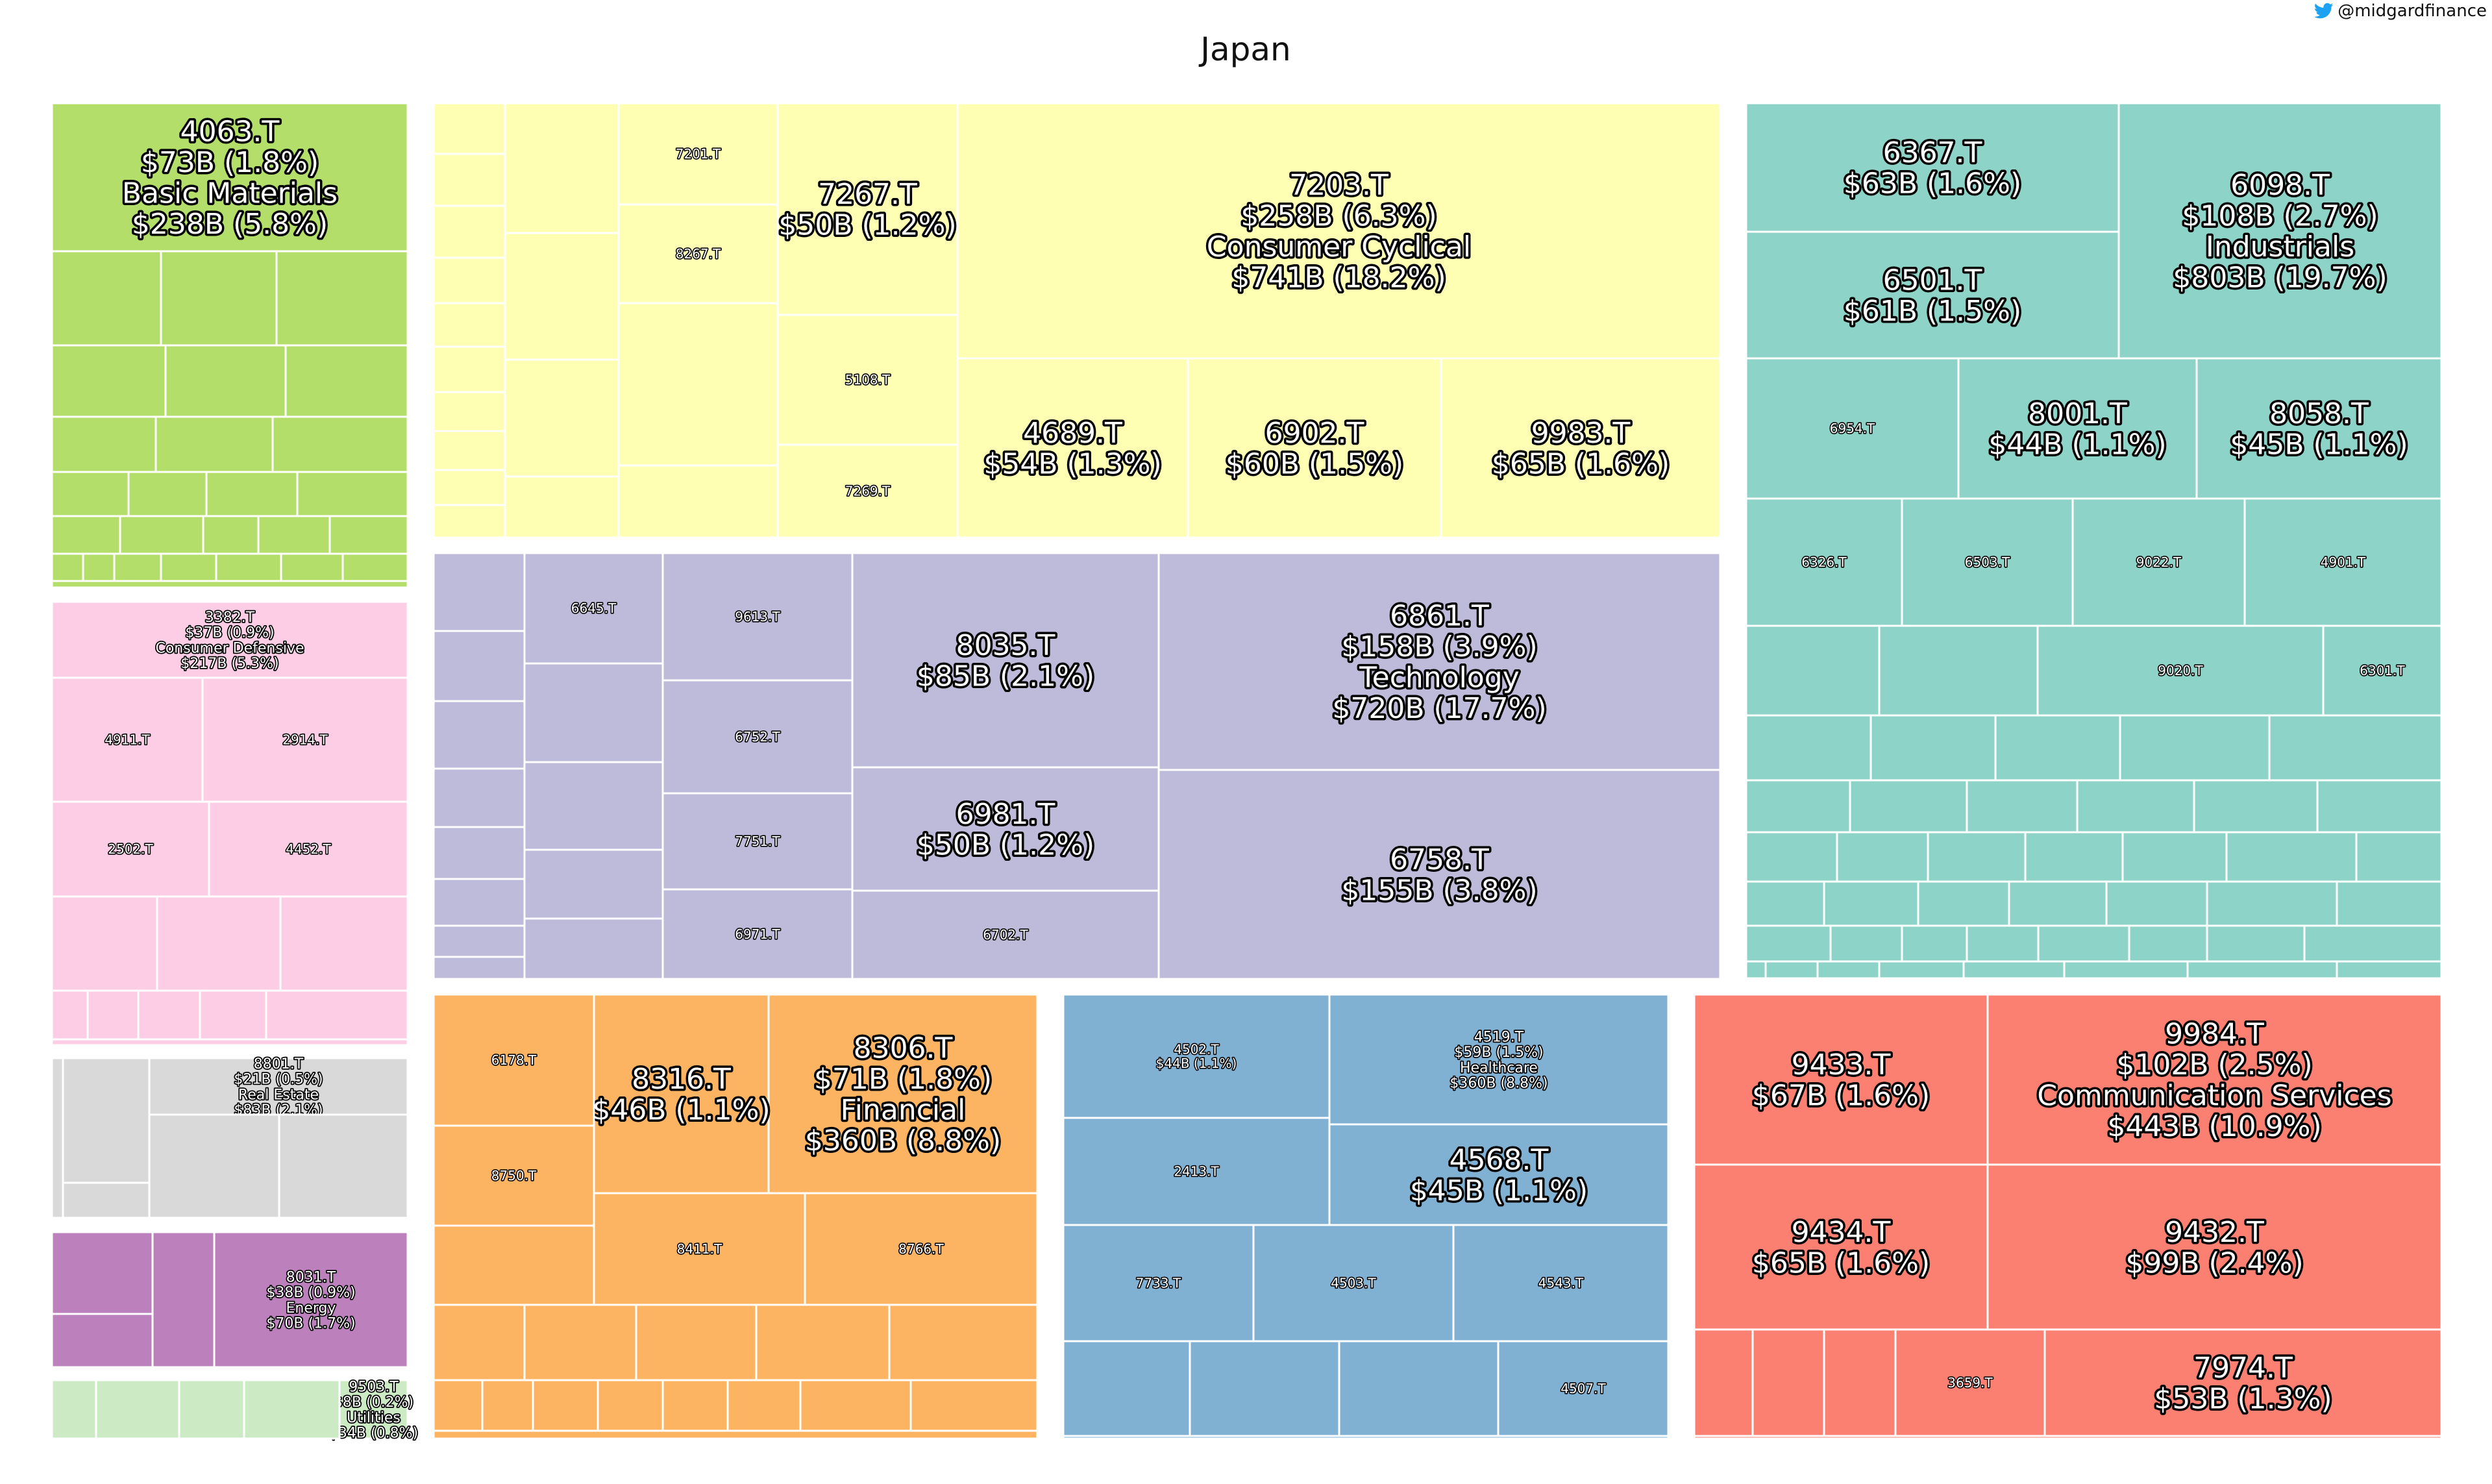 This screenshot has width=2492, height=1484. Describe the element at coordinates (903, 1093) in the screenshot. I see `tile-8306-t` at that location.